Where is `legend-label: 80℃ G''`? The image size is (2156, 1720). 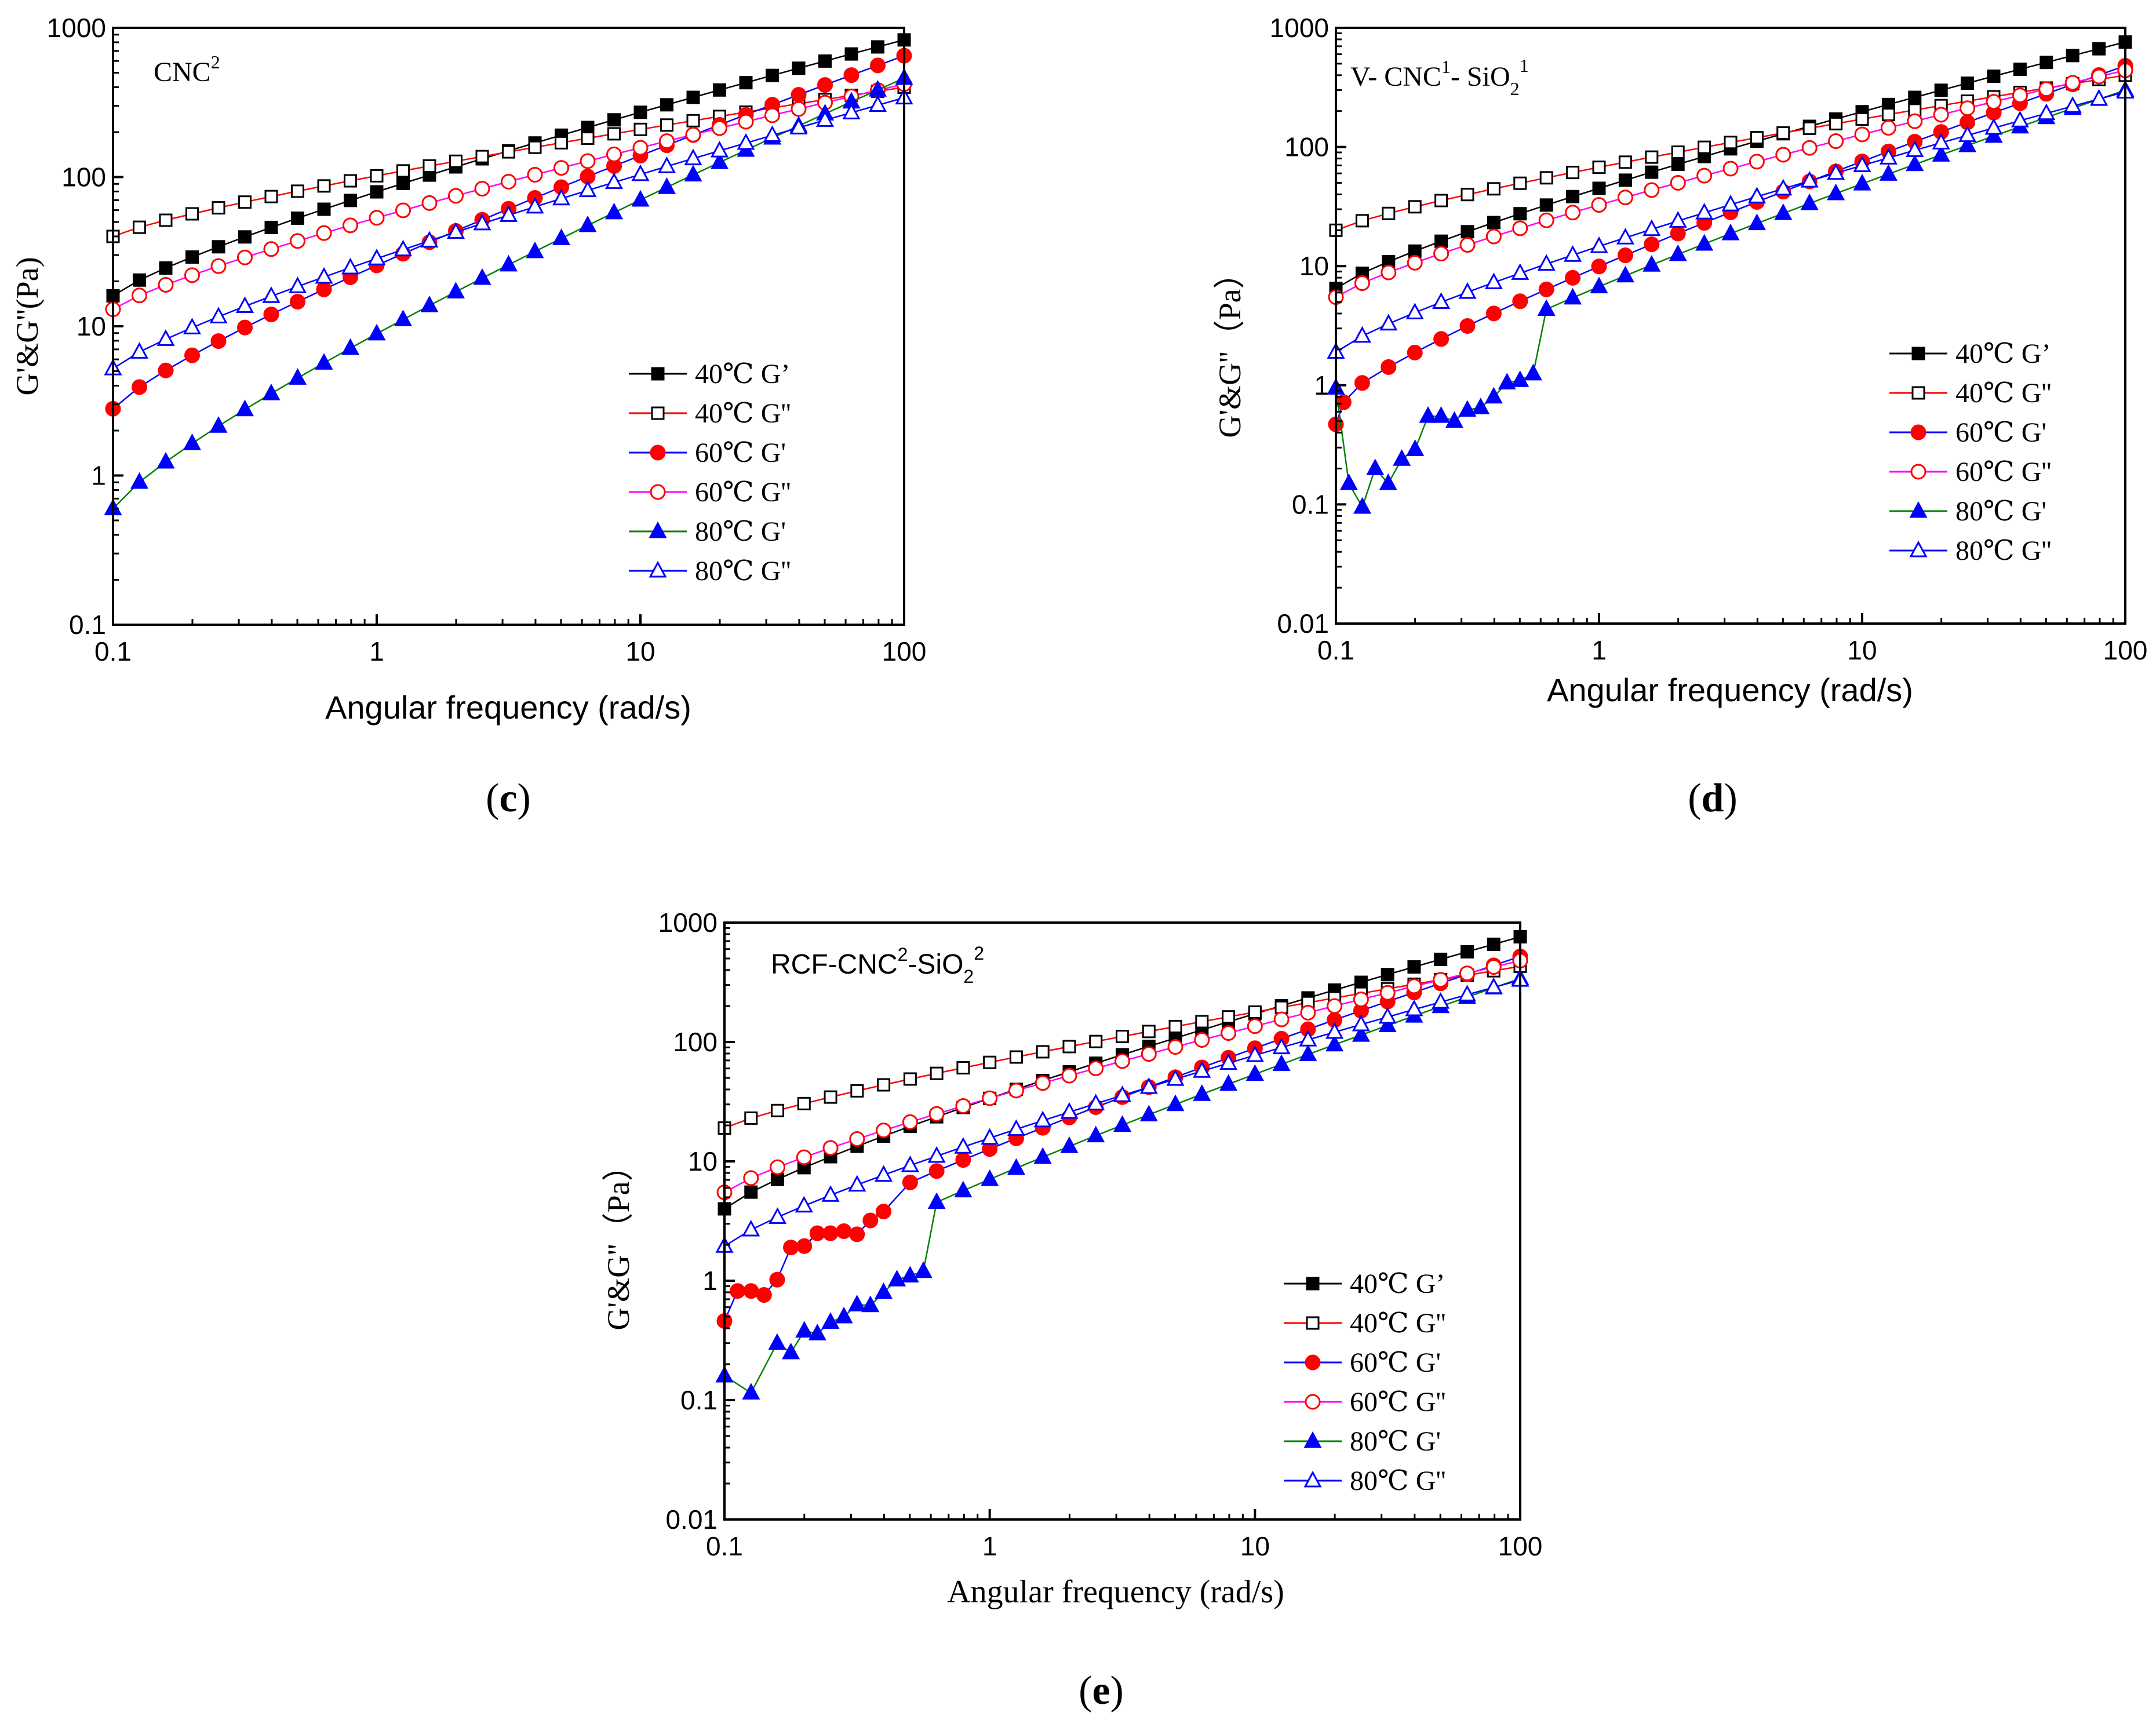
legend-label: 80℃ G'' is located at coordinates (743, 571).